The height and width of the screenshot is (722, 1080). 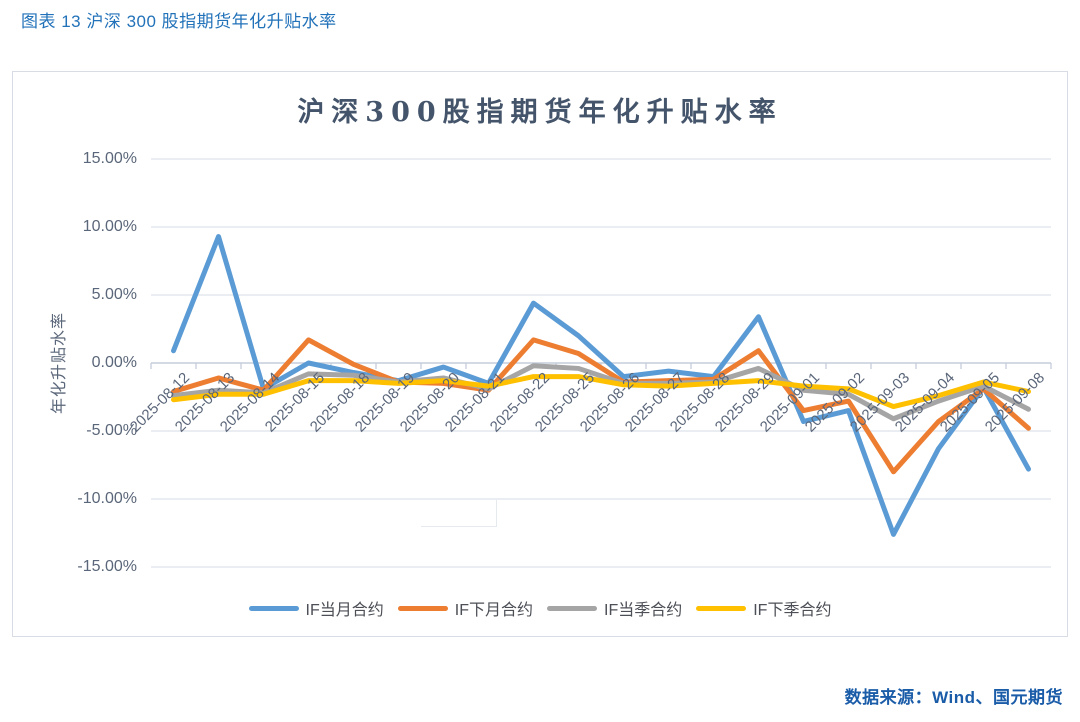 I want to click on y-tick-label: -5.00%, so click(x=111, y=430).